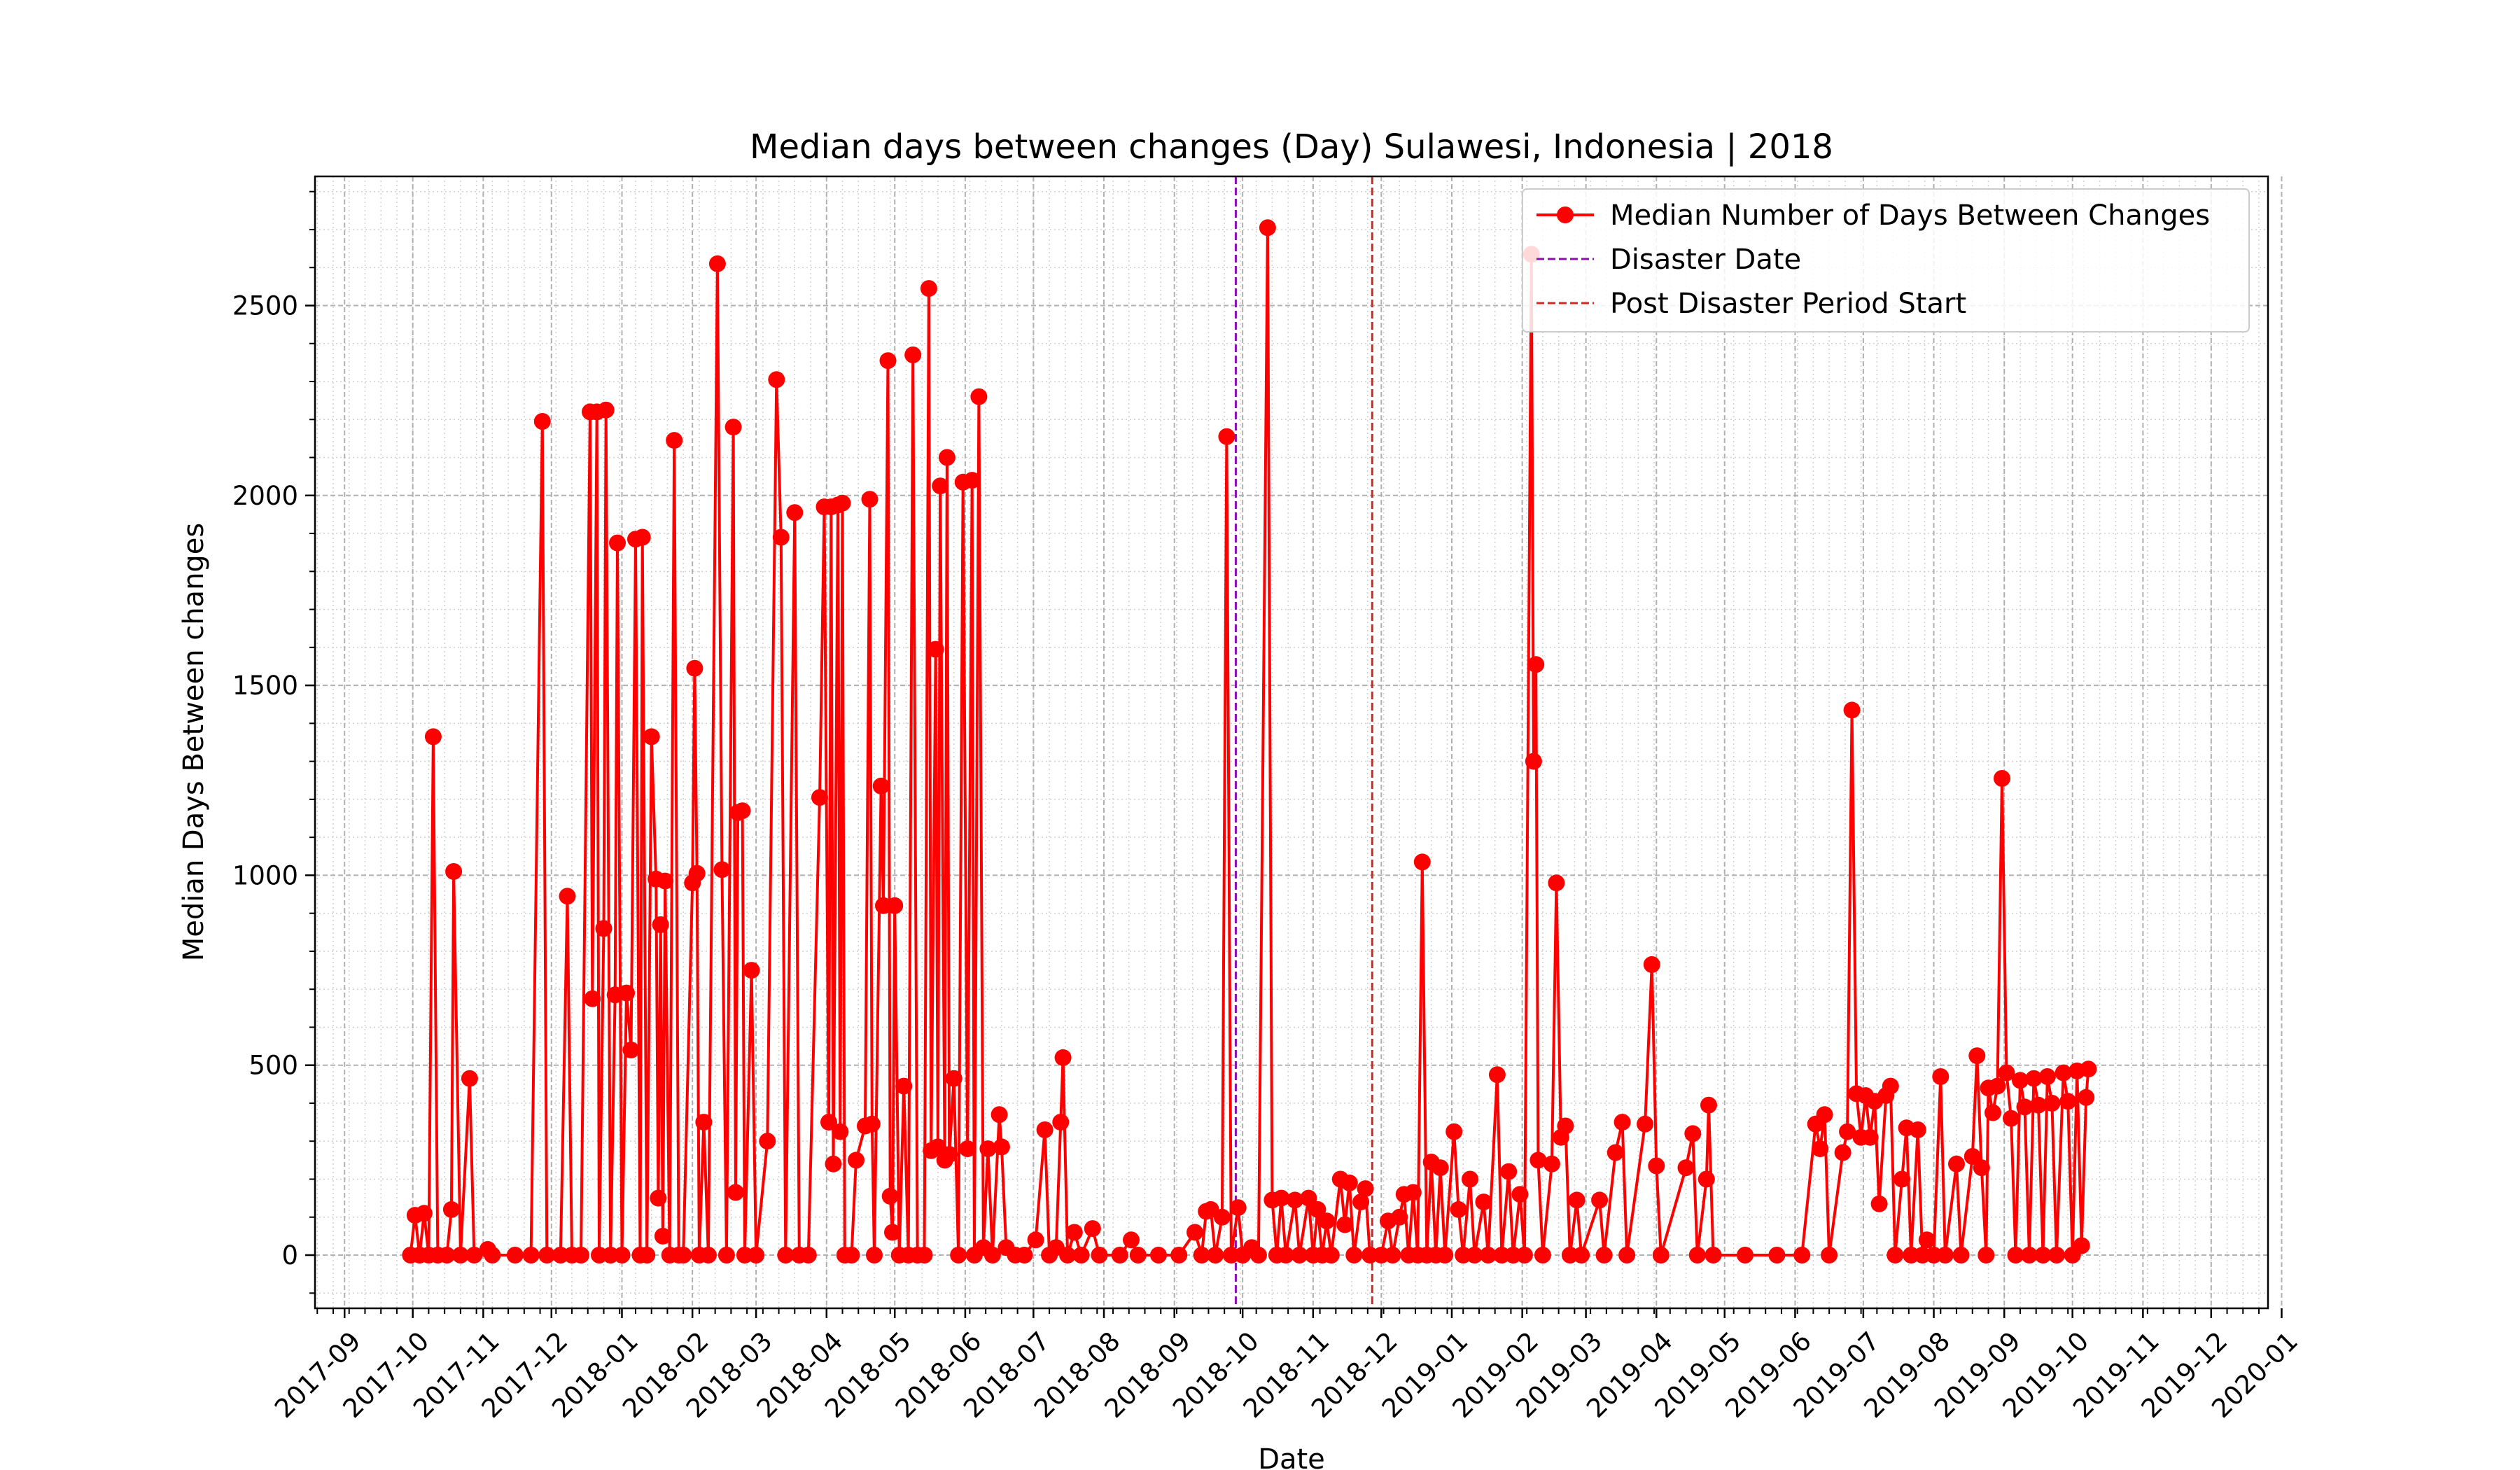  Describe the element at coordinates (1291, 1456) in the screenshot. I see `x-axis-label: Date` at that location.